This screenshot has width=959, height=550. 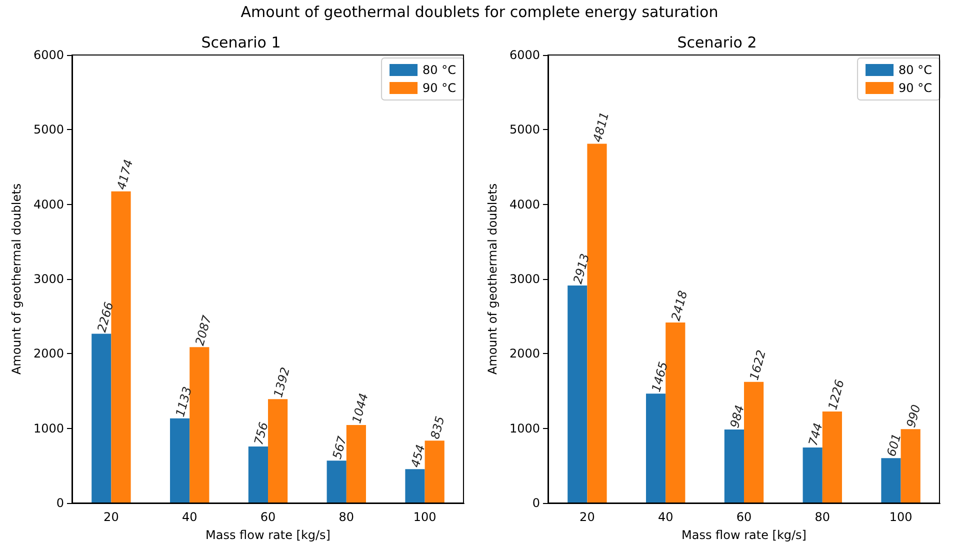 What do you see at coordinates (736, 417) in the screenshot?
I see `data-label: 984` at bounding box center [736, 417].